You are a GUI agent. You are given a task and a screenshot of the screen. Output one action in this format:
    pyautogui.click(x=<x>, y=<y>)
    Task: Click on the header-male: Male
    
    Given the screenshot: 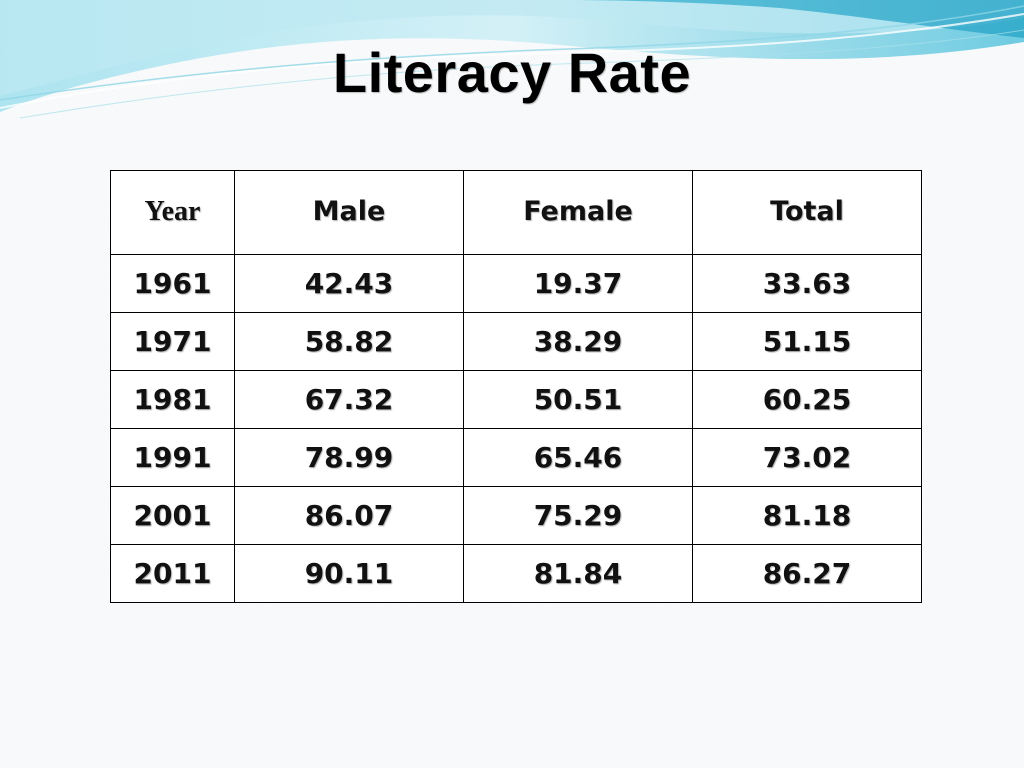 What is the action you would take?
    pyautogui.click(x=349, y=212)
    